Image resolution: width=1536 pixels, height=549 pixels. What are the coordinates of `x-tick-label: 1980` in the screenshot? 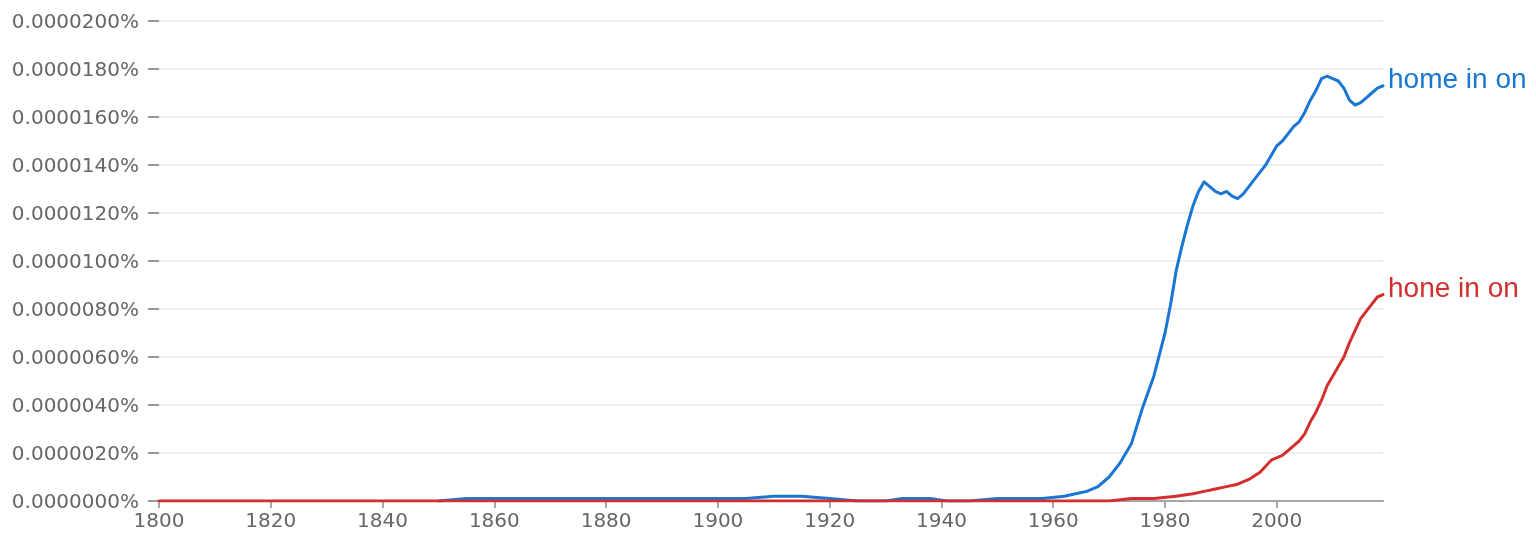 It's located at (1165, 520).